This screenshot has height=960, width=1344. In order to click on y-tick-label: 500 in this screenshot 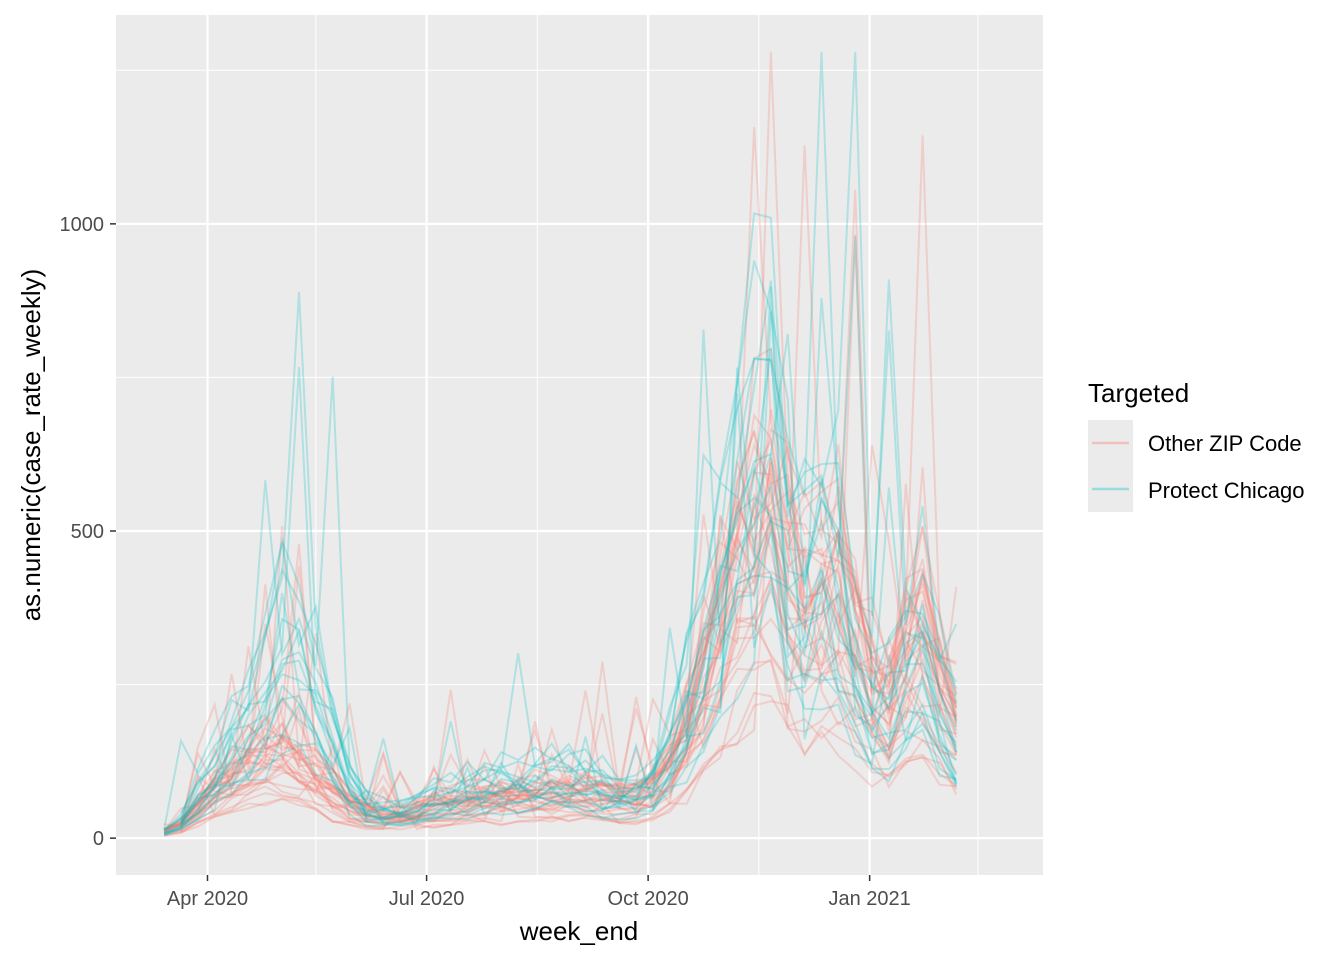, I will do `click(87, 532)`.